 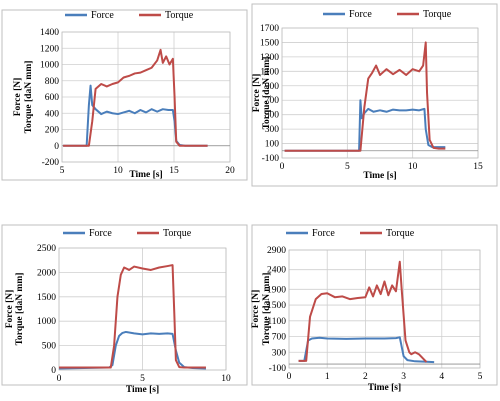 What do you see at coordinates (52, 82) in the screenshot?
I see `y-tick-label: 800` at bounding box center [52, 82].